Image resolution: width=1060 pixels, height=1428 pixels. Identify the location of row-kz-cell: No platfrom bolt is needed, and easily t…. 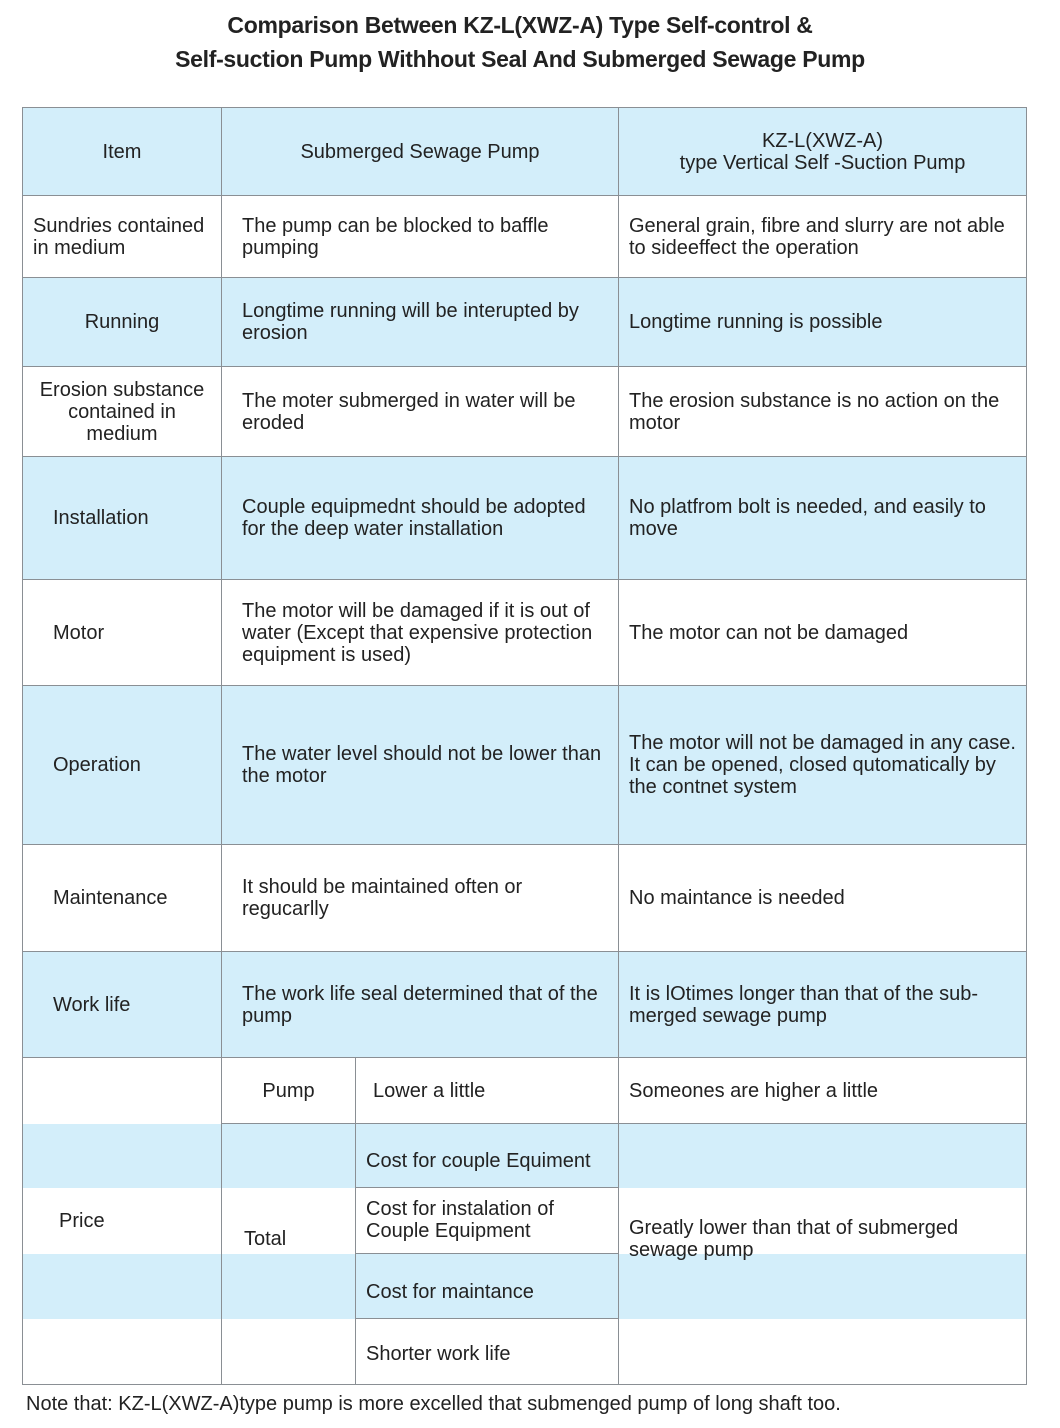
(822, 518).